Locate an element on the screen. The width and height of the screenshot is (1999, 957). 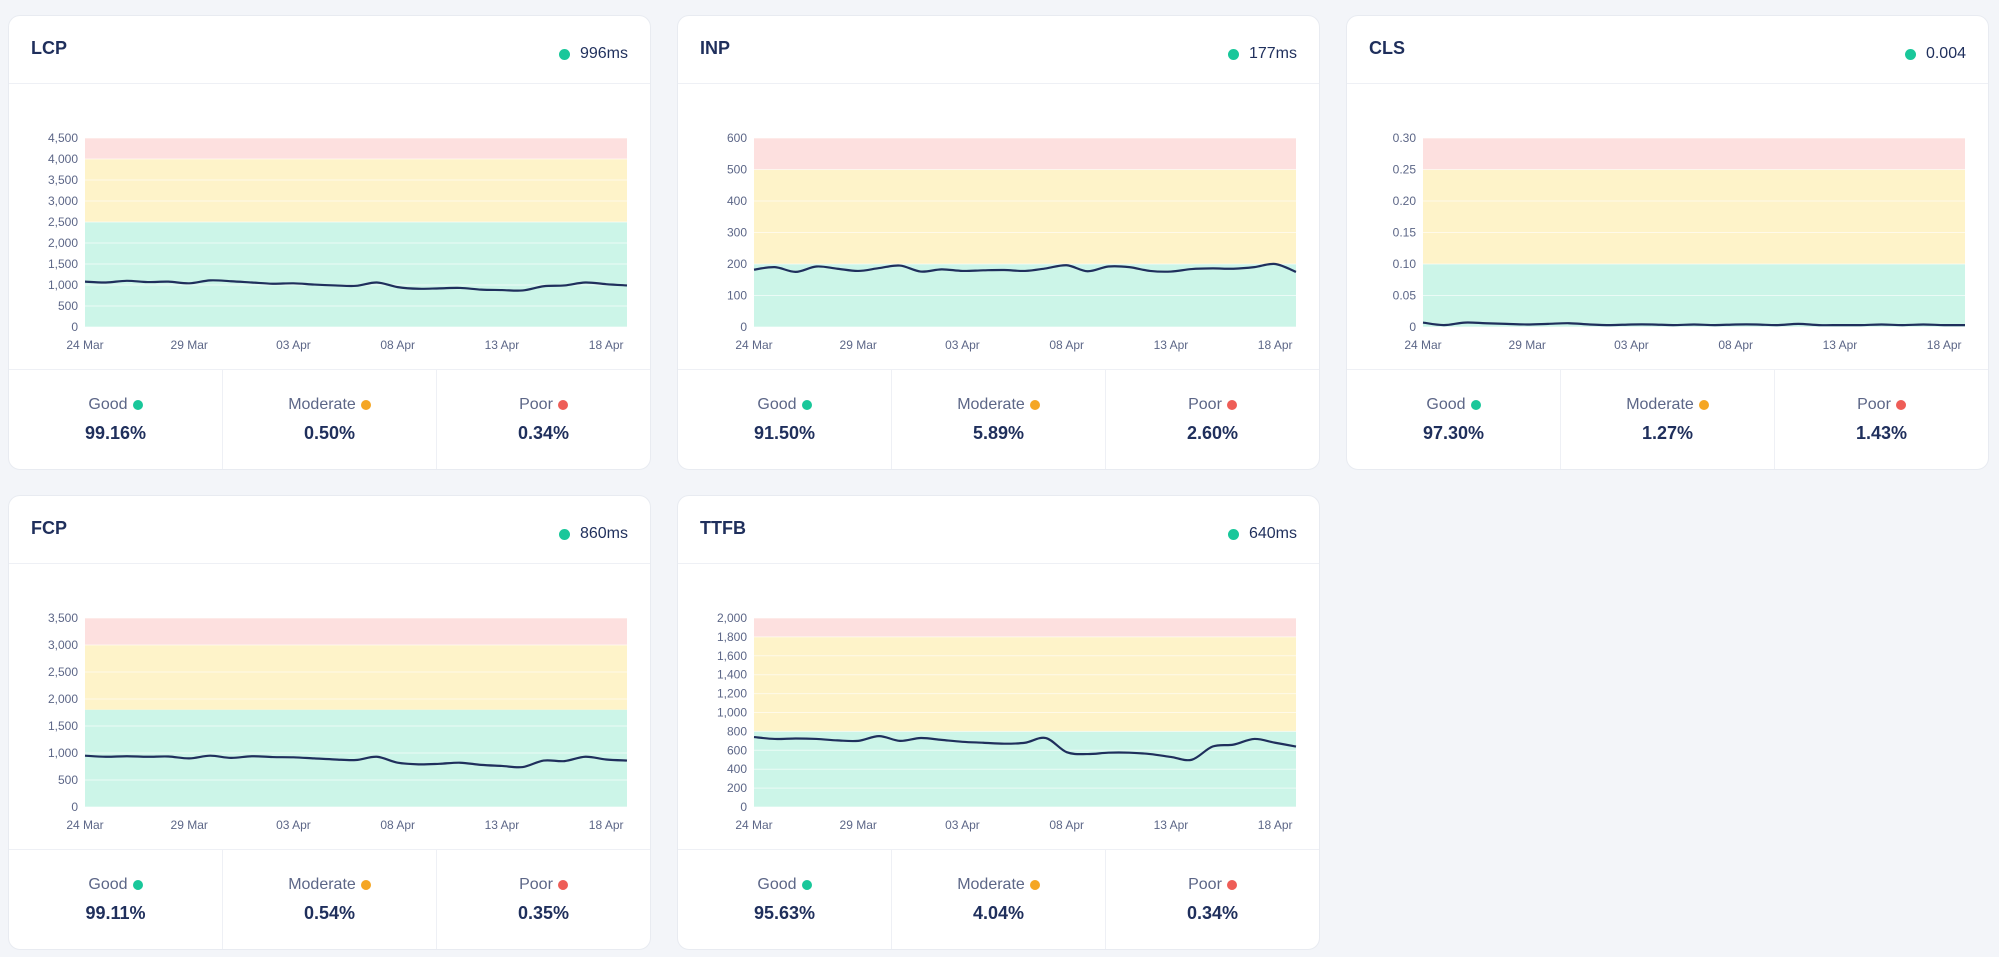
stat-moderate: Moderate 0.50% is located at coordinates (330, 419).